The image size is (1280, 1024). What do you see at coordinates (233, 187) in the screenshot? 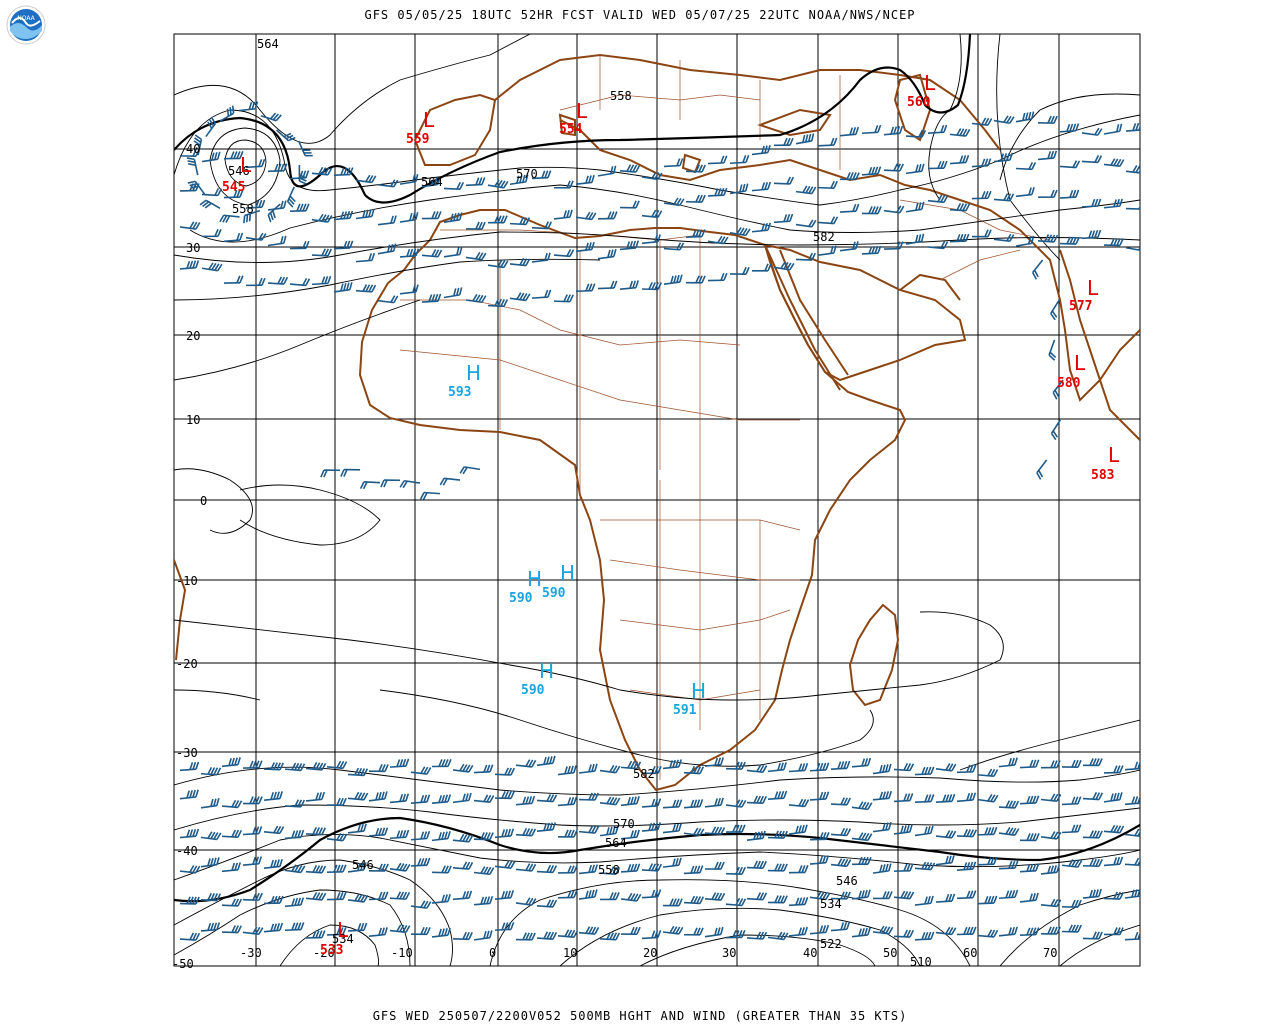
I see `svg-text: 545` at bounding box center [233, 187].